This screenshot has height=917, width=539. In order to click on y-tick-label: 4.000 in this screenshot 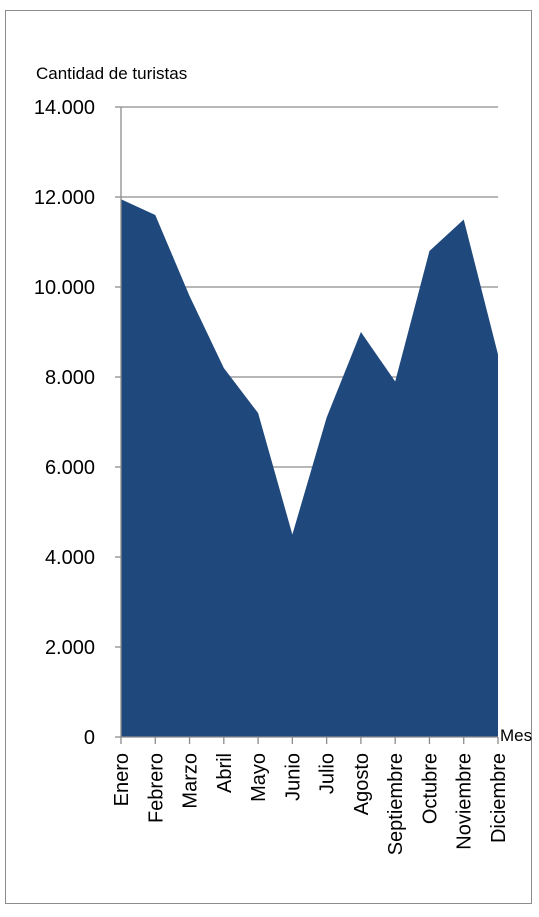, I will do `click(70, 558)`.